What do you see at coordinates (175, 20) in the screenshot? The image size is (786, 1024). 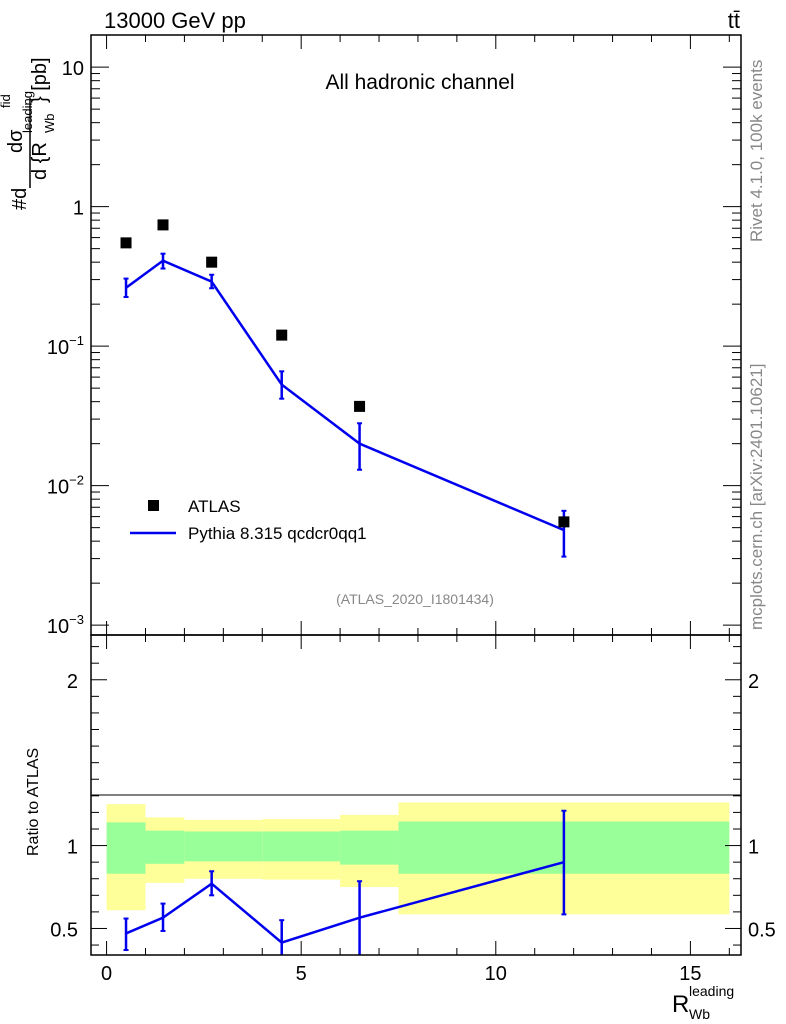 I see `energy-label: 13000 GeV pp` at bounding box center [175, 20].